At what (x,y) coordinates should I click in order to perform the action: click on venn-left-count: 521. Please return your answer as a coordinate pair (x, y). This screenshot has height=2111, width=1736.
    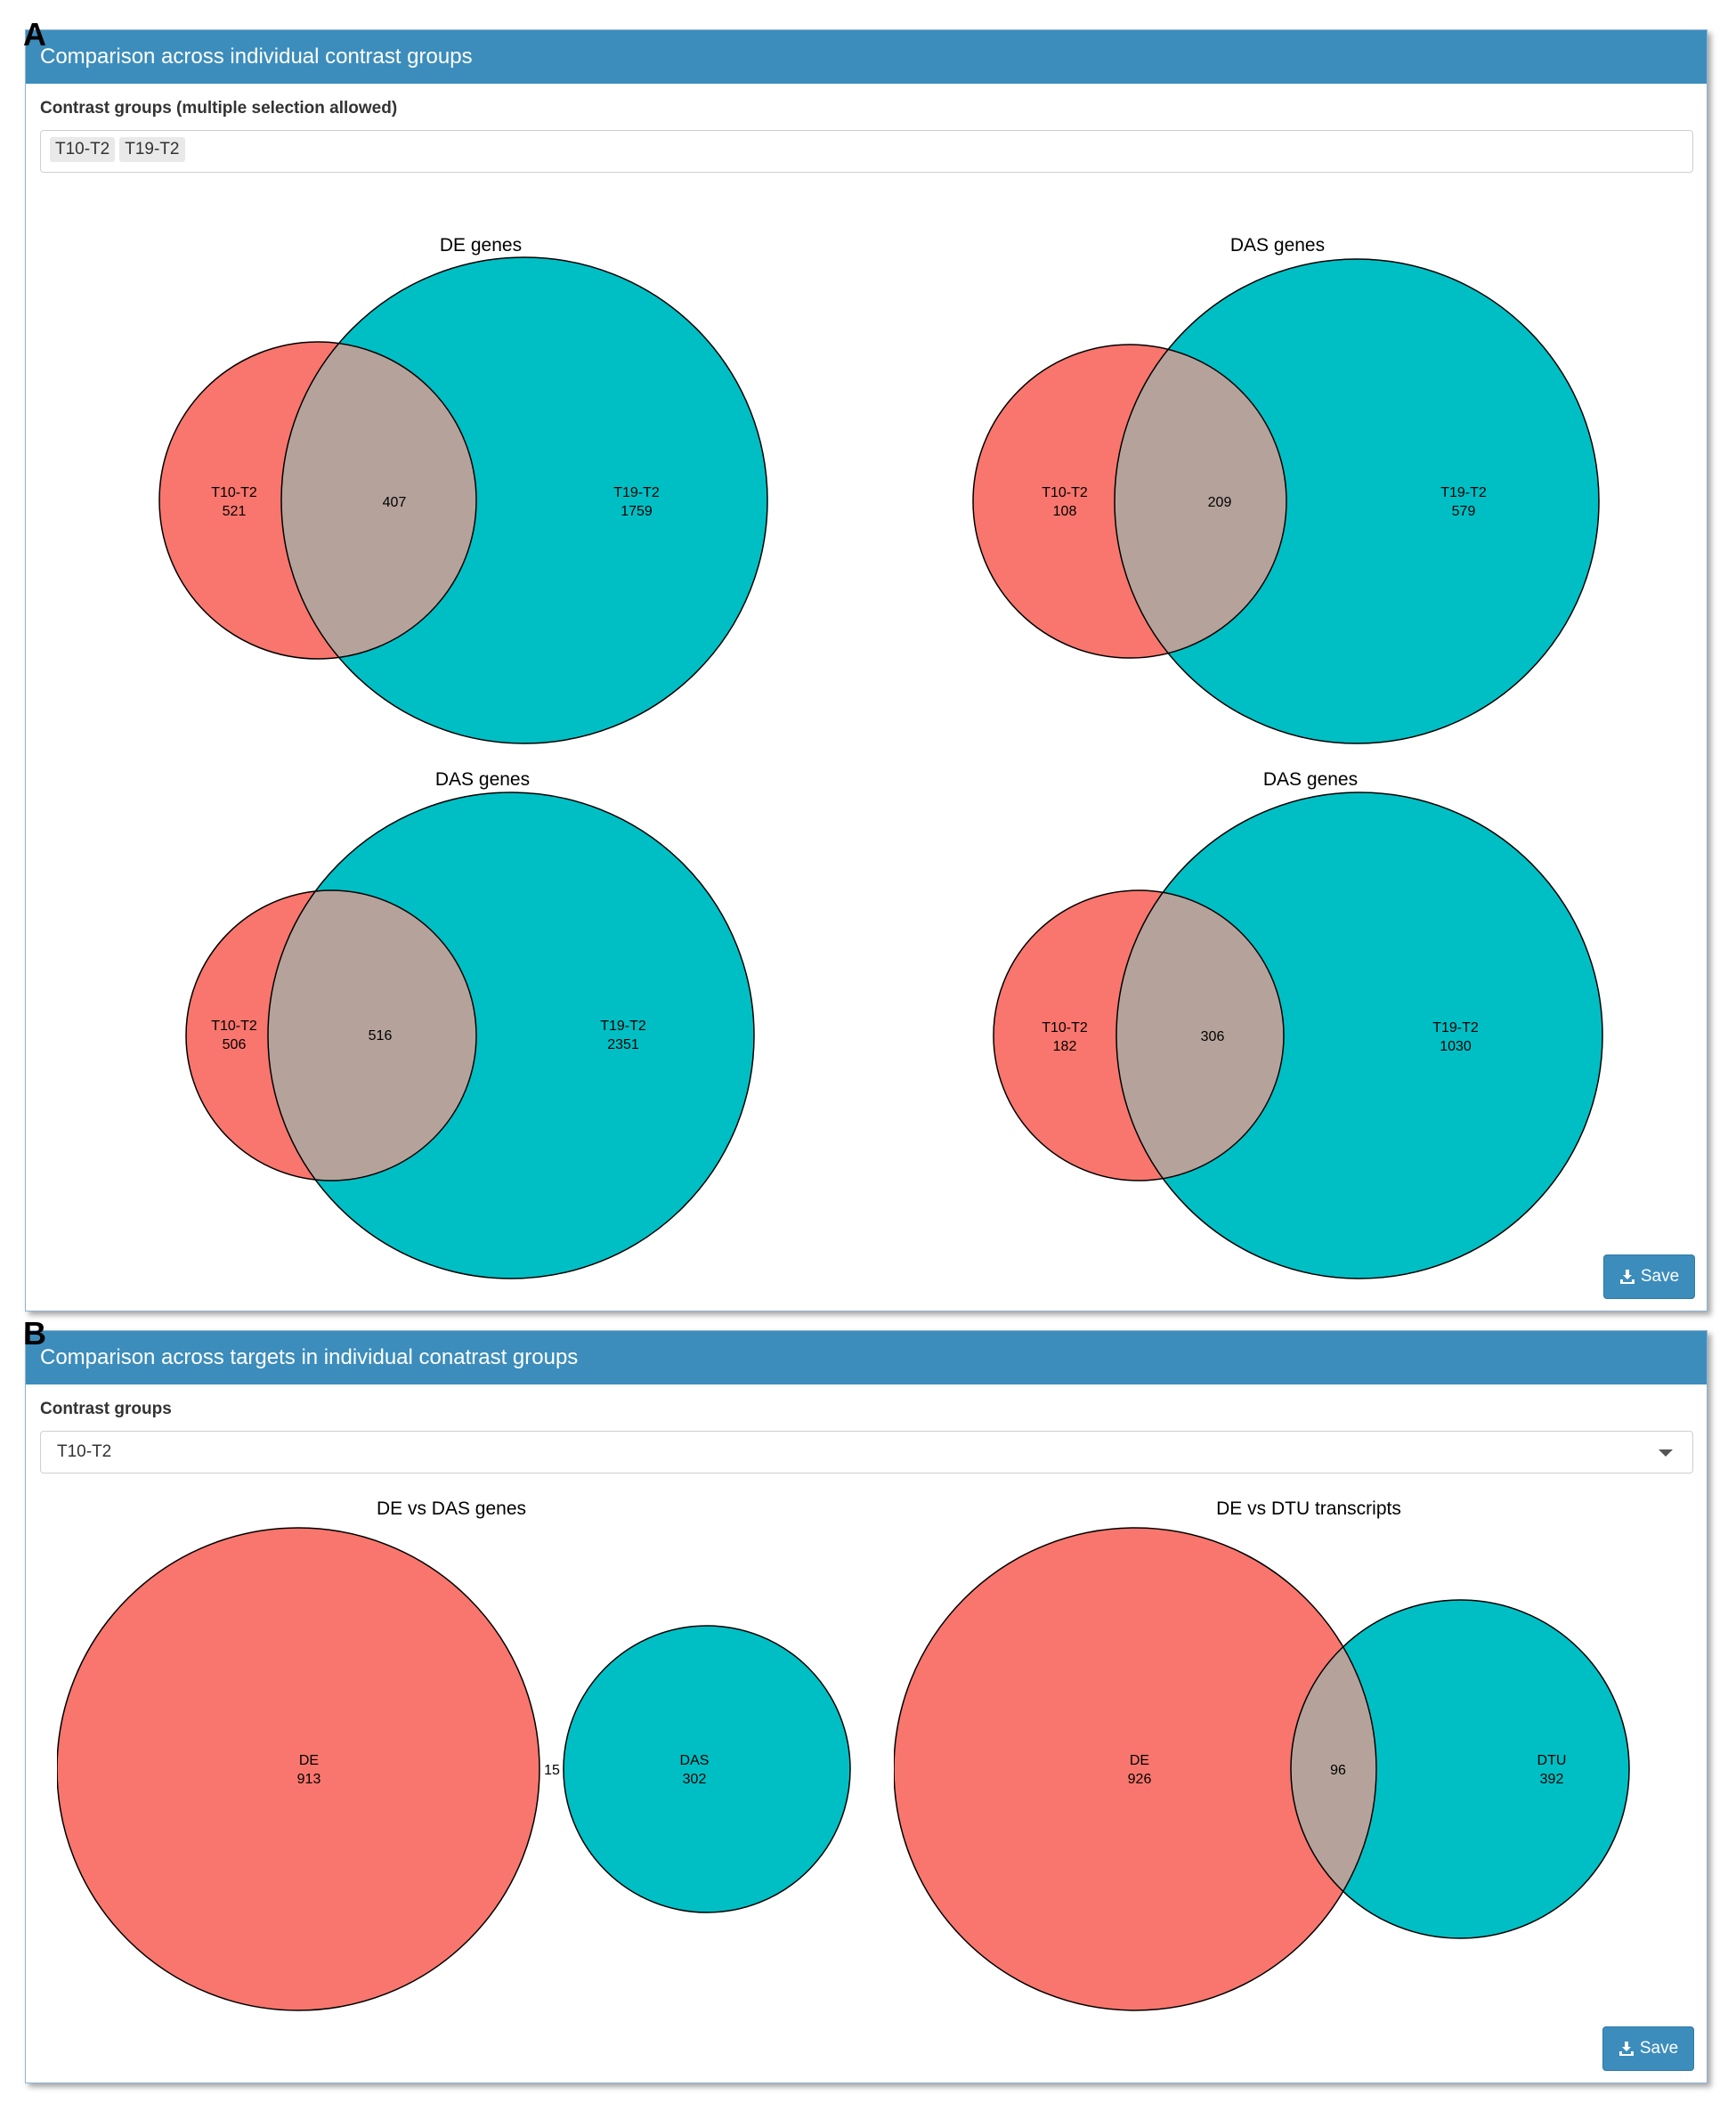
    Looking at the image, I should click on (235, 511).